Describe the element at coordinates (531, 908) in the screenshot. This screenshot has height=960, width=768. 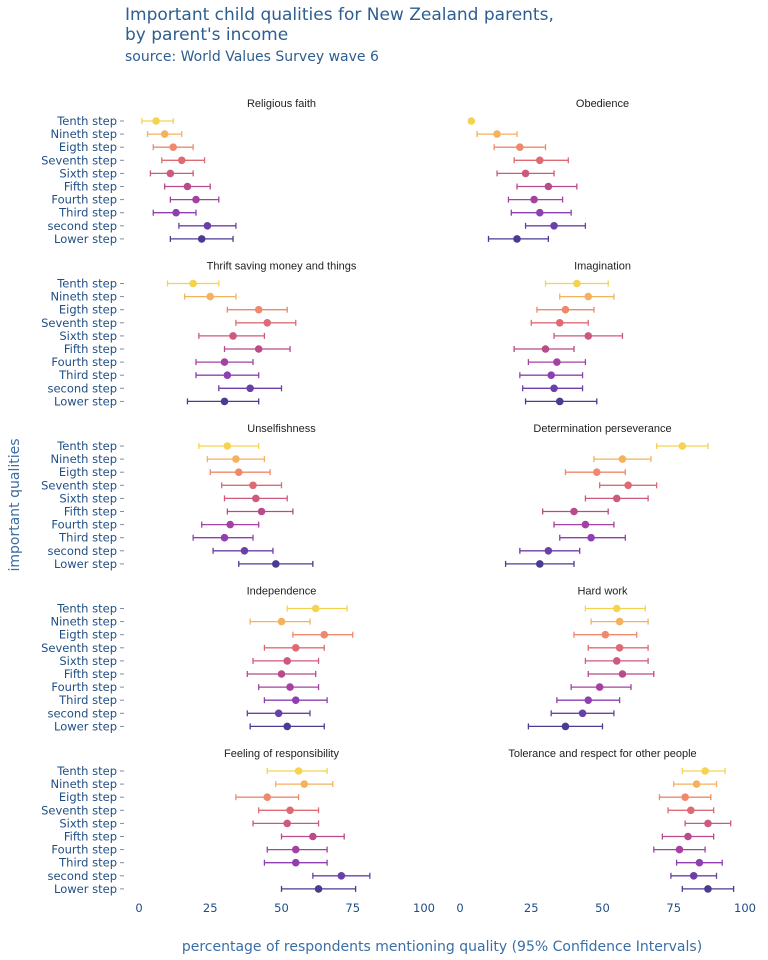
I see `x-tick-label: 25` at that location.